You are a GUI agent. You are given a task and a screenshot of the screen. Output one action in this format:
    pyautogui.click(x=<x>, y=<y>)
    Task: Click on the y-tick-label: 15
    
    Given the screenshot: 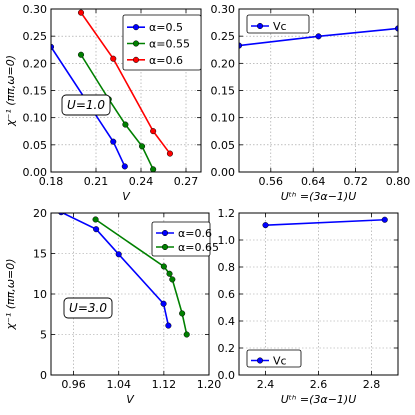 What is the action you would take?
    pyautogui.click(x=40, y=254)
    